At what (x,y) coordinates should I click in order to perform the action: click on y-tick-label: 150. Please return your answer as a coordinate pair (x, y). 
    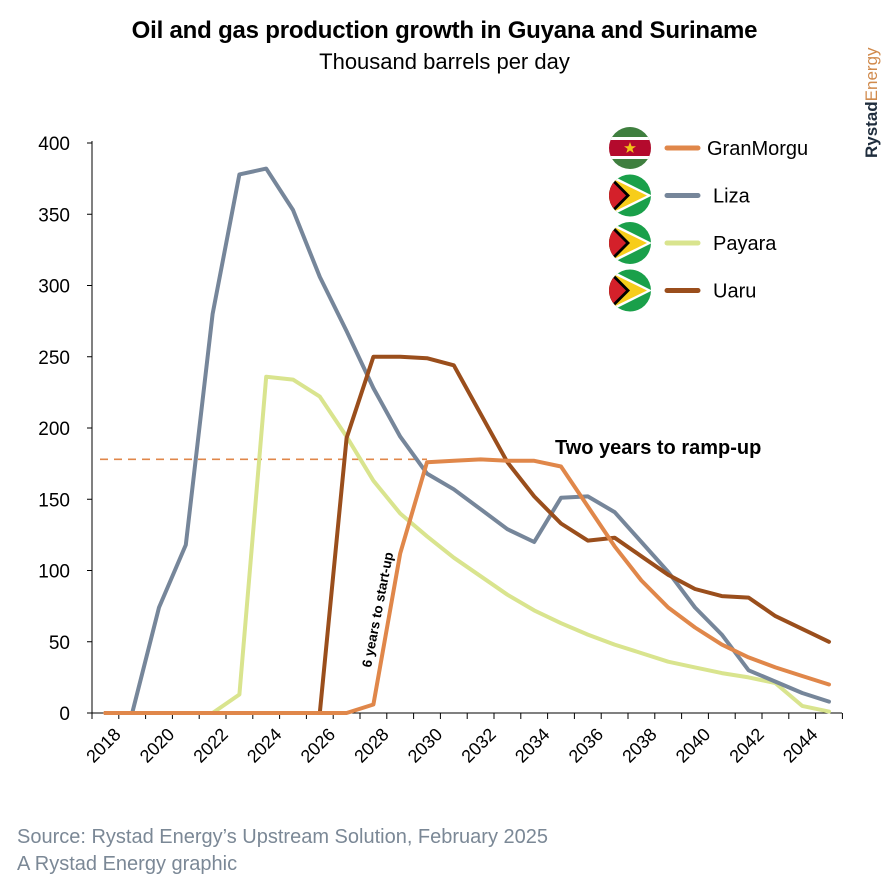
    Looking at the image, I should click on (54, 500).